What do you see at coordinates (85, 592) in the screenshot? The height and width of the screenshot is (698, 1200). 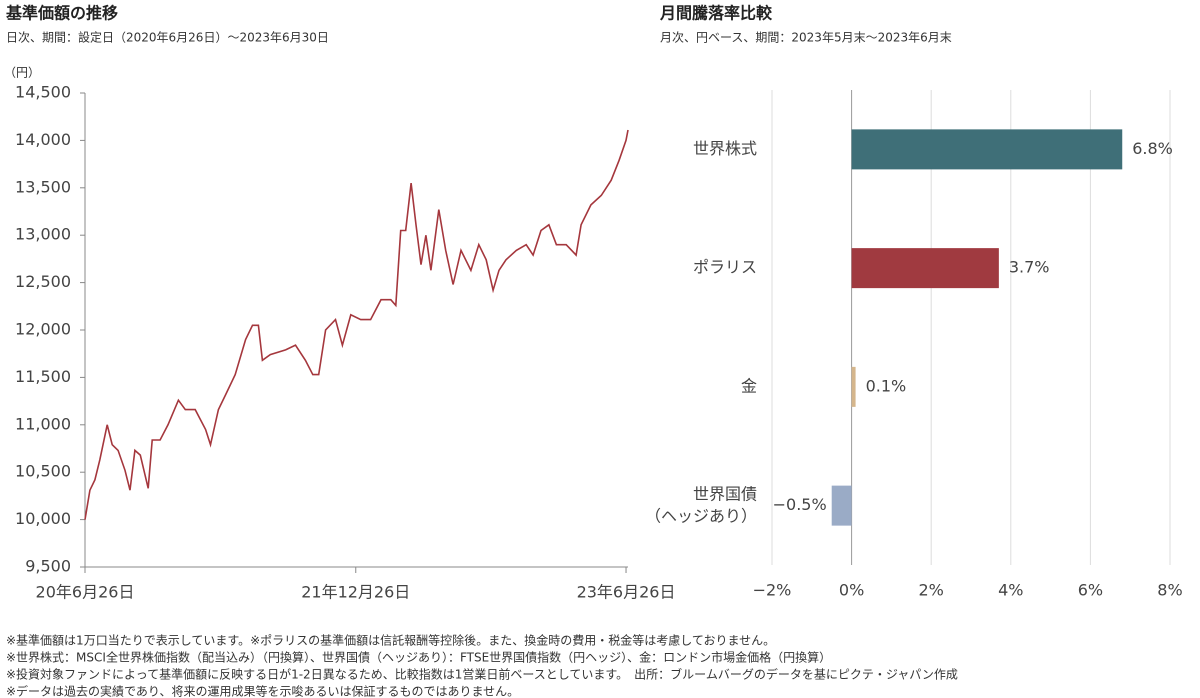 I see `x-tick-label: 20年6月26日` at bounding box center [85, 592].